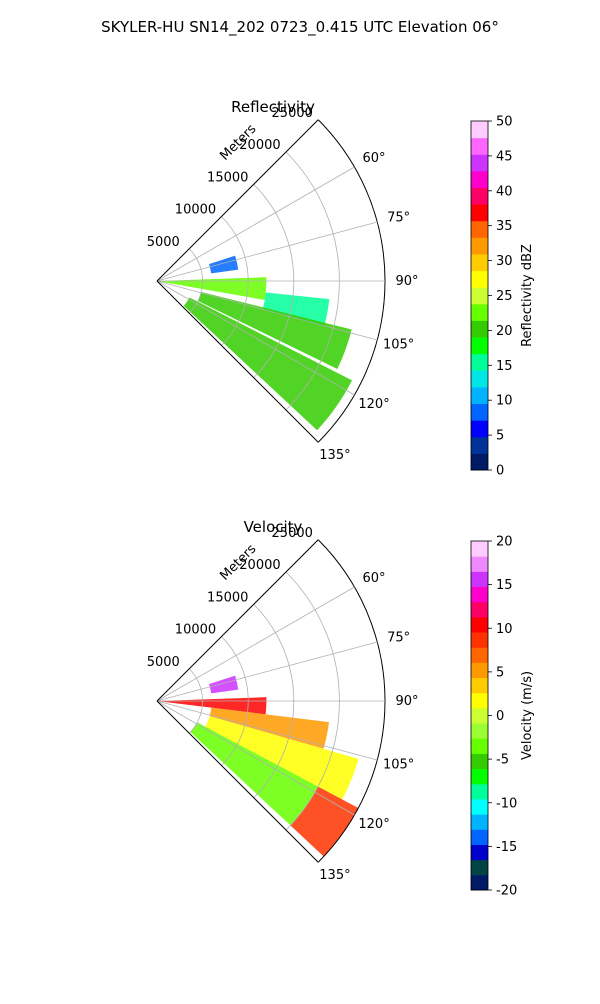  I want to click on radial-tick-label: 5000, so click(163, 662).